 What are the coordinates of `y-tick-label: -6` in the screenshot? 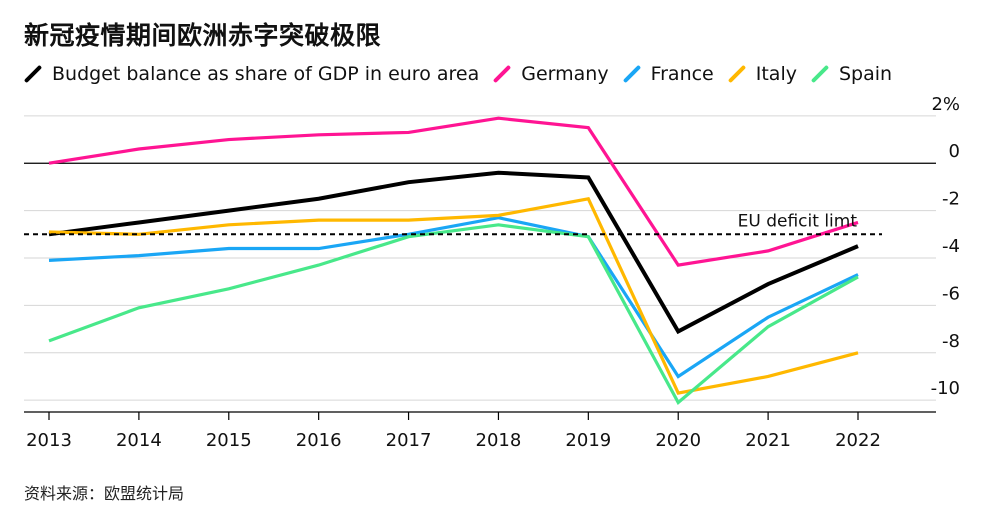 It's located at (951, 293).